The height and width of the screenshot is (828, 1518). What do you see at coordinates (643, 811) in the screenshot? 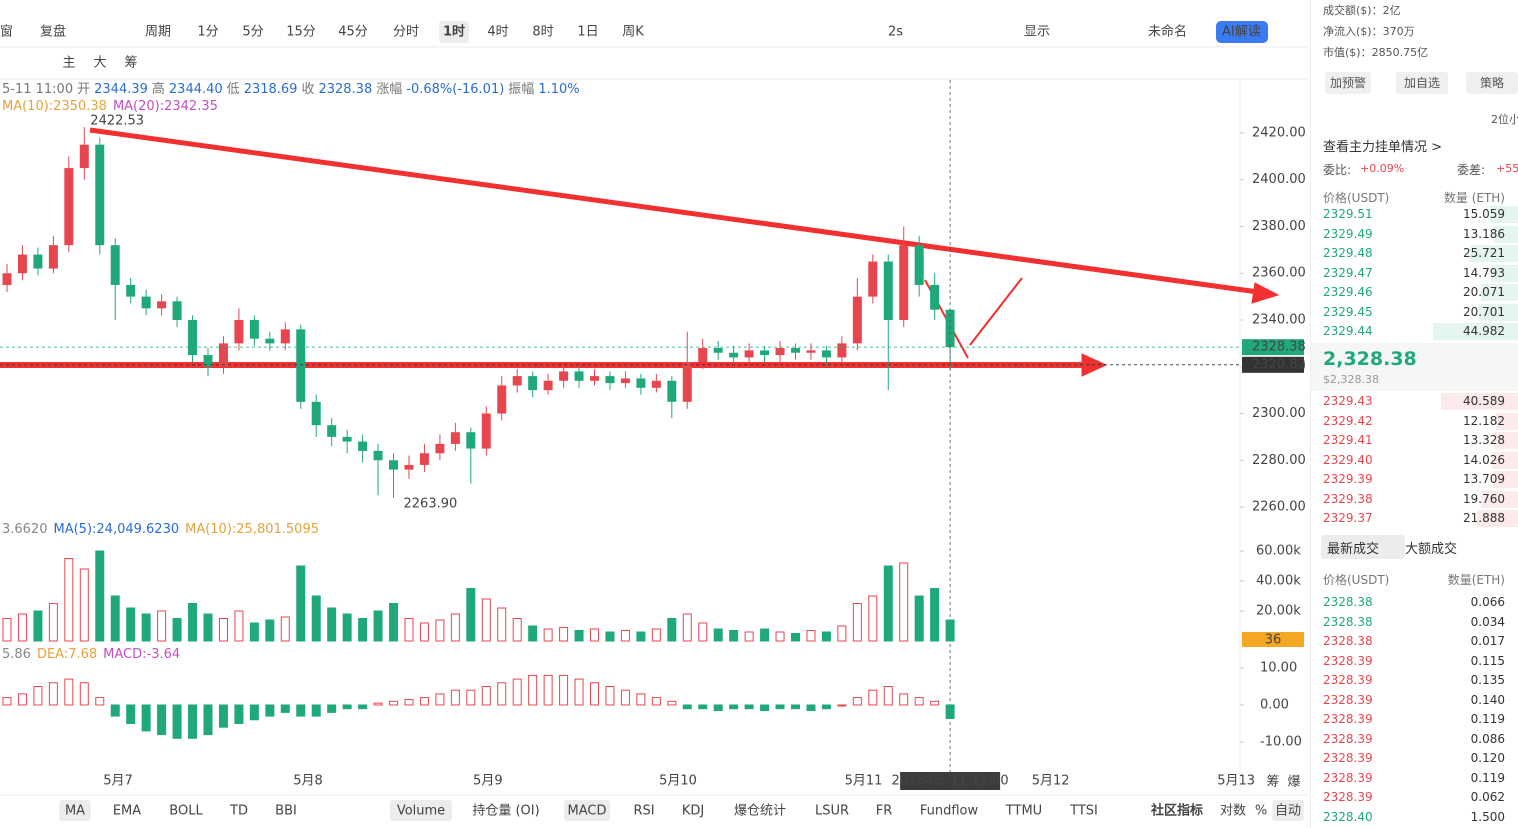
I see `indicator-tab: RSI` at bounding box center [643, 811].